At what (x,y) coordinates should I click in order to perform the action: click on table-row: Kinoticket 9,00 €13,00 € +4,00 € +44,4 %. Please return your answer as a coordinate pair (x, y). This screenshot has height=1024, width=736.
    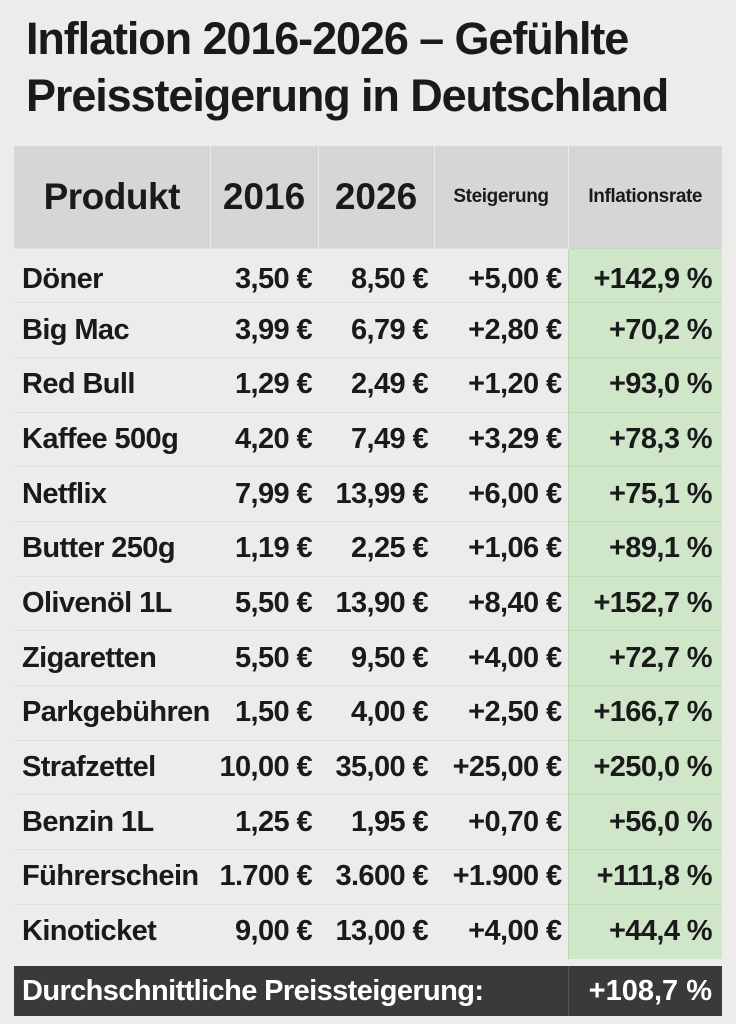
    Looking at the image, I should click on (368, 931).